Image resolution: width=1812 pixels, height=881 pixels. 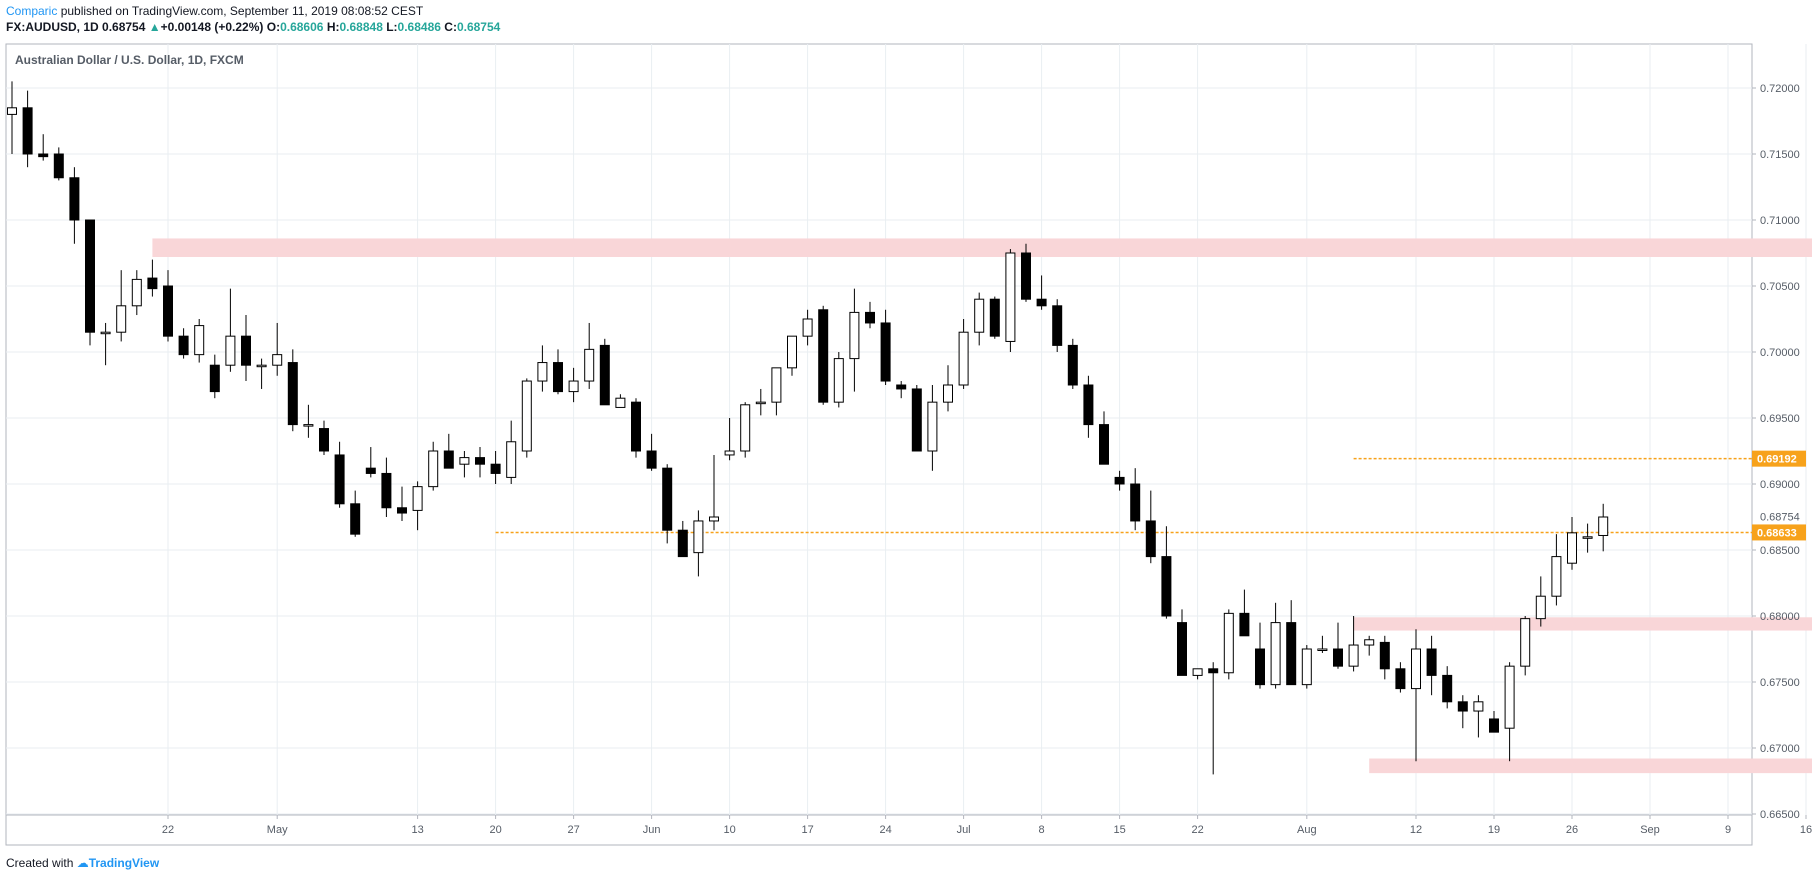 What do you see at coordinates (124, 863) in the screenshot?
I see `tradingview-brand: TradingView` at bounding box center [124, 863].